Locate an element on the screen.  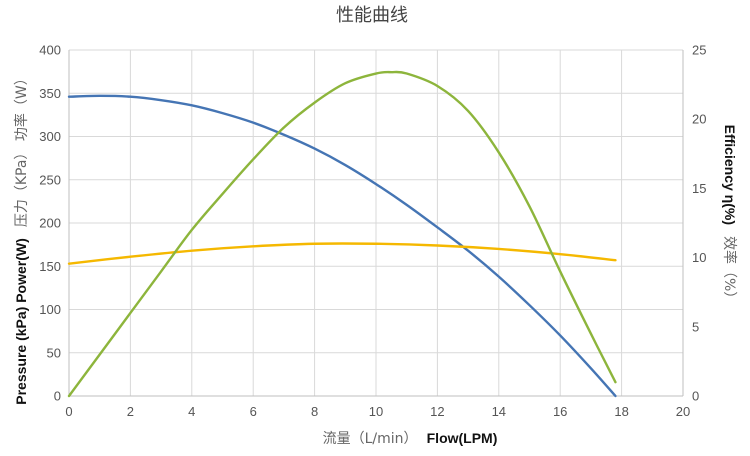
y-left-tick-label: 200 is located at coordinates (50, 223).